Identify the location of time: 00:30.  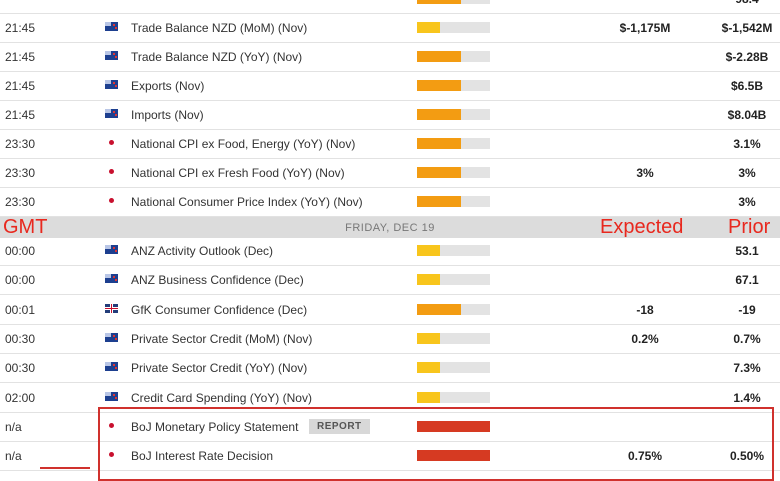
(20, 338).